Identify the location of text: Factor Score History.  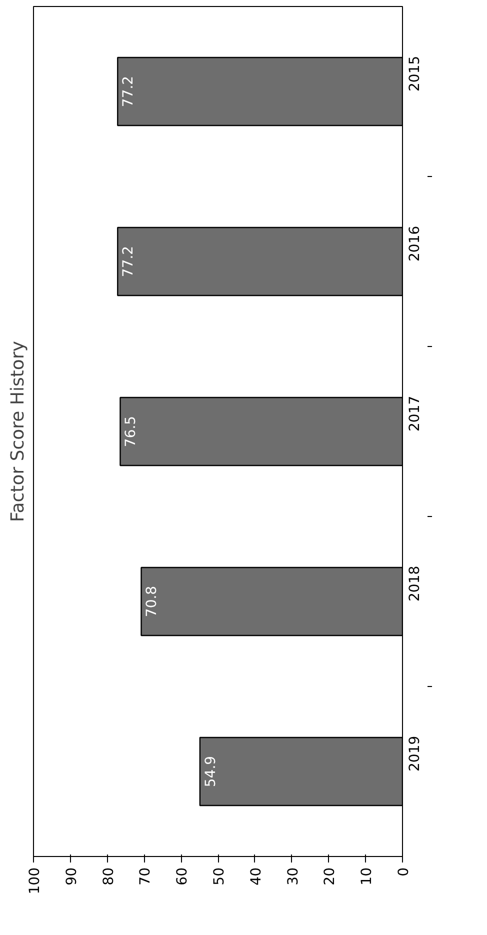
(18, 431).